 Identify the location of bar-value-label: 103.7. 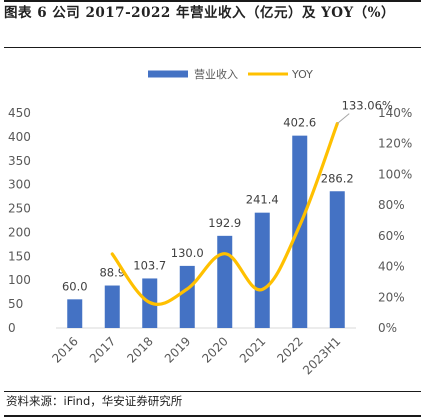
(149, 265).